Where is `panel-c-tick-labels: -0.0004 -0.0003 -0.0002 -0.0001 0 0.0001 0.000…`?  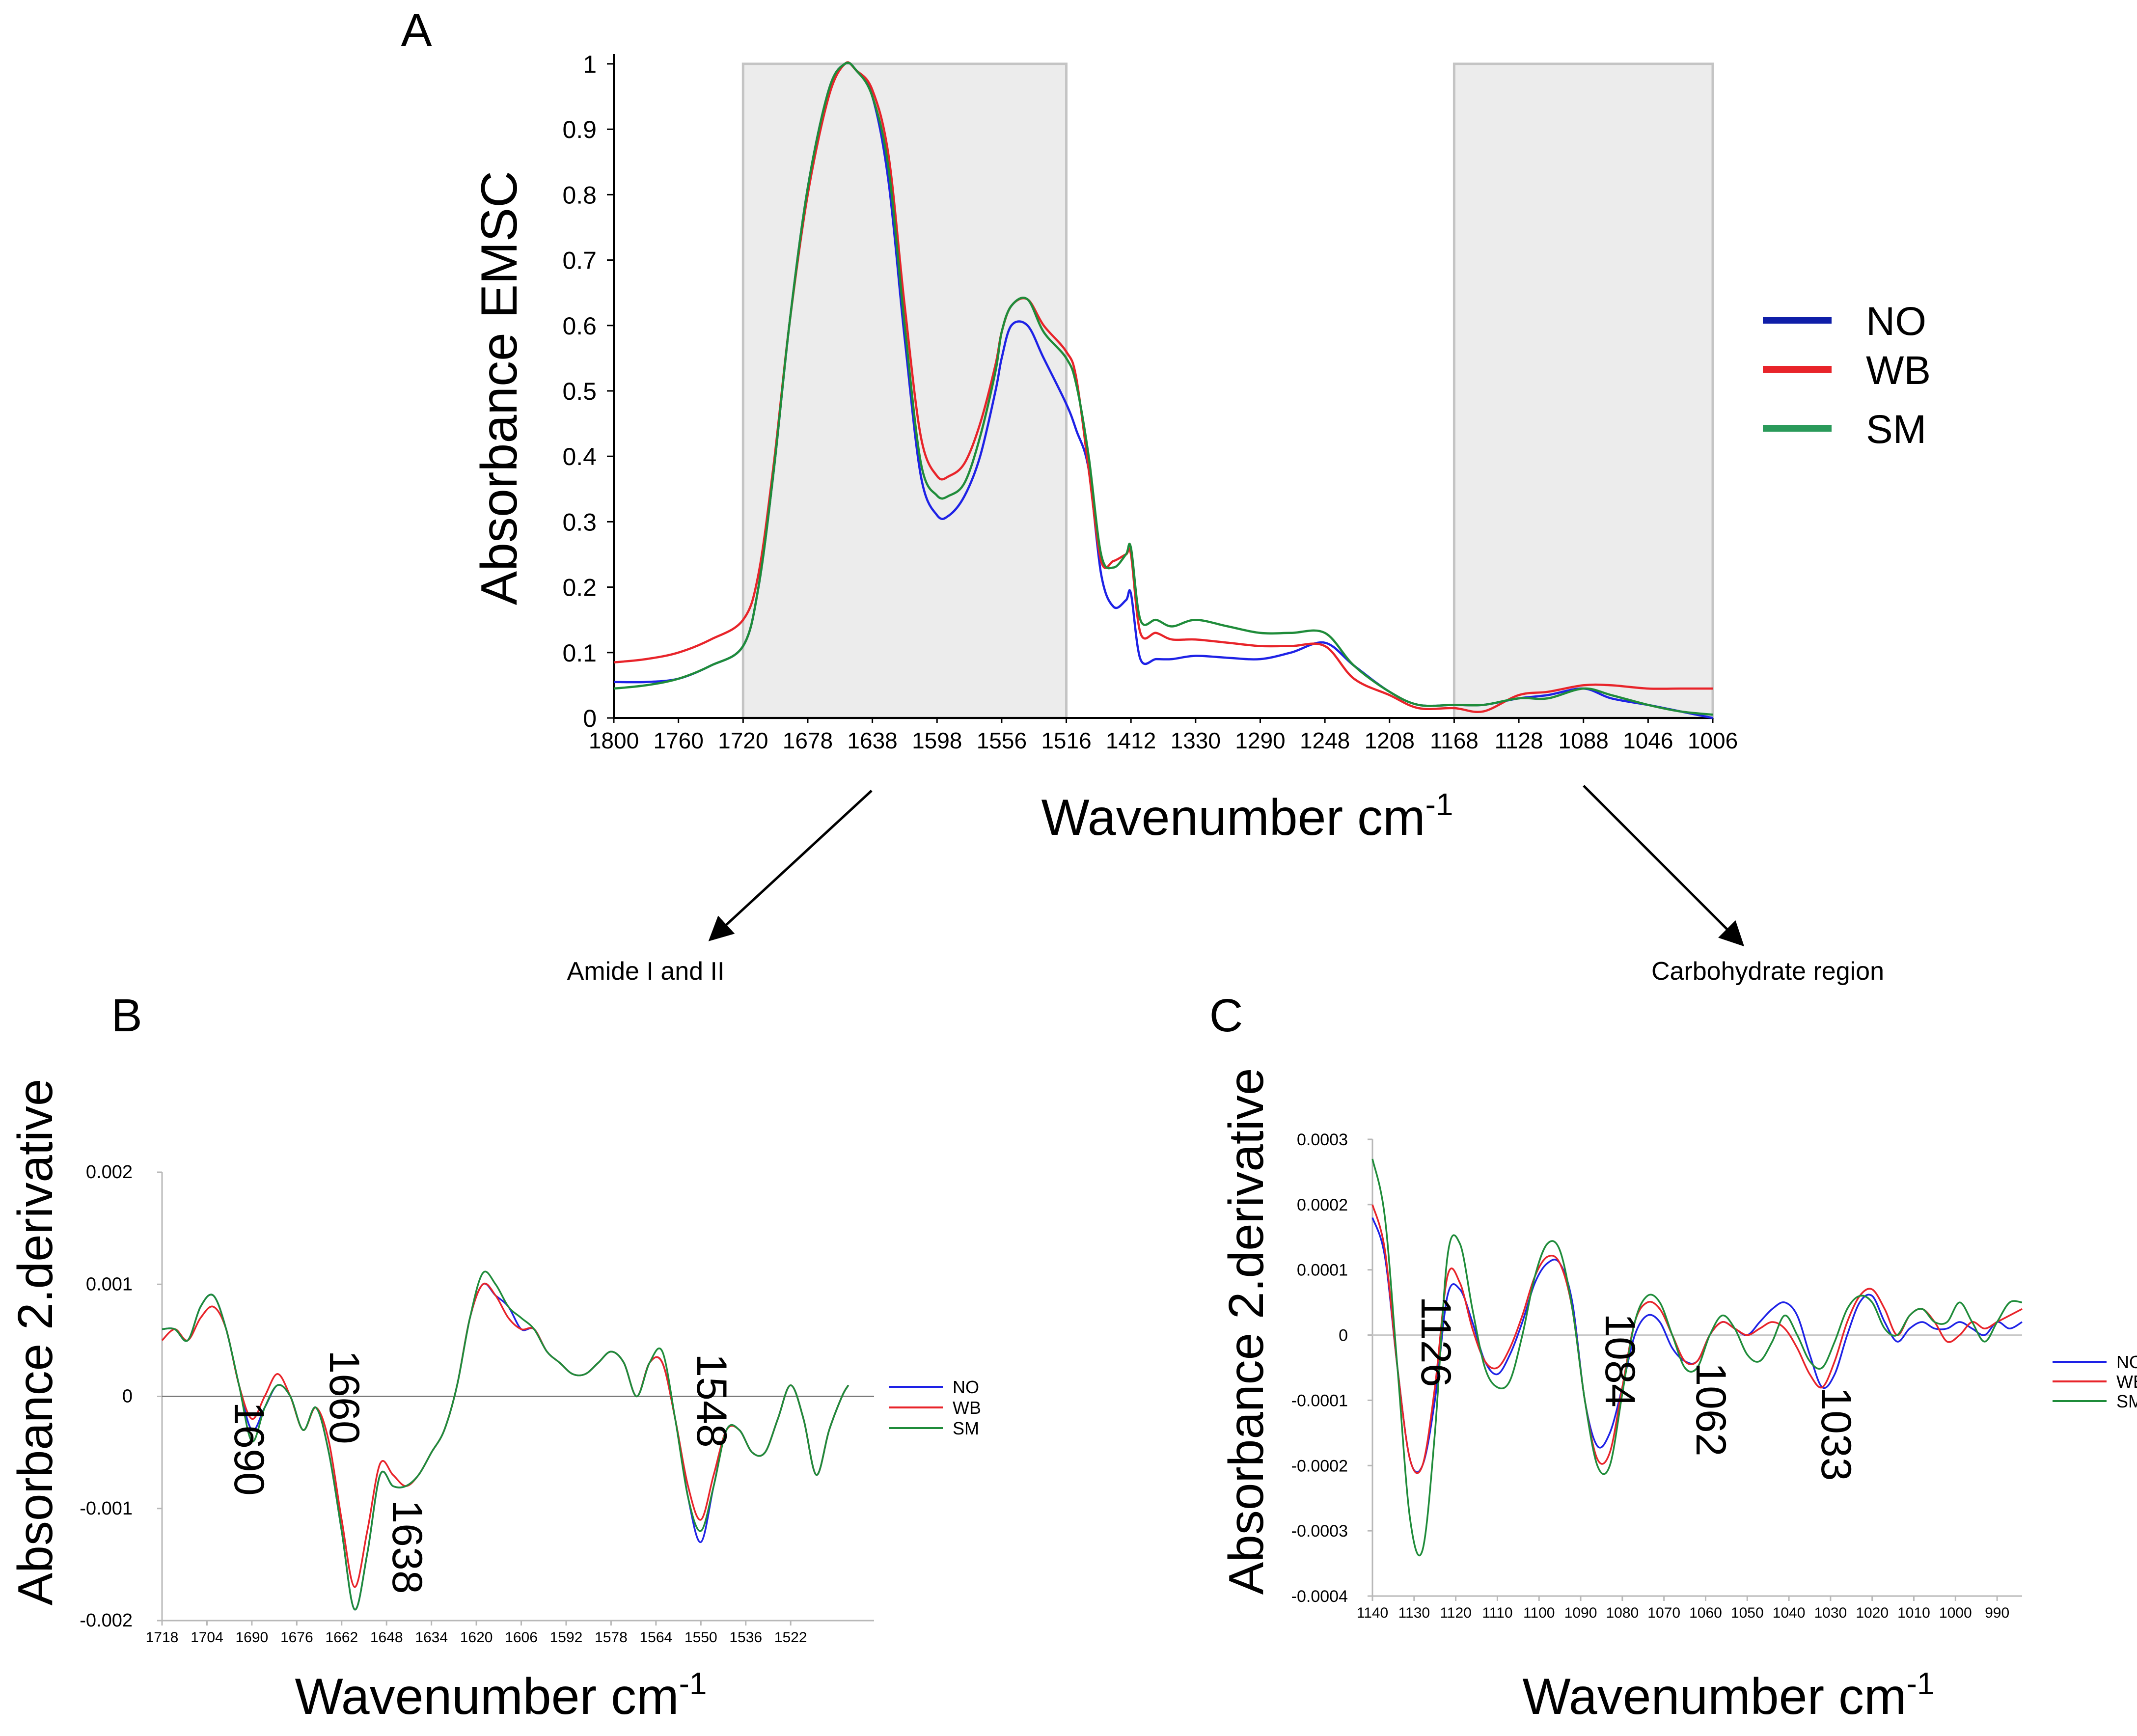
panel-c-tick-labels: -0.0004 -0.0003 -0.0002 -0.0001 0 0.0001 0.000… is located at coordinates (1650, 1375).